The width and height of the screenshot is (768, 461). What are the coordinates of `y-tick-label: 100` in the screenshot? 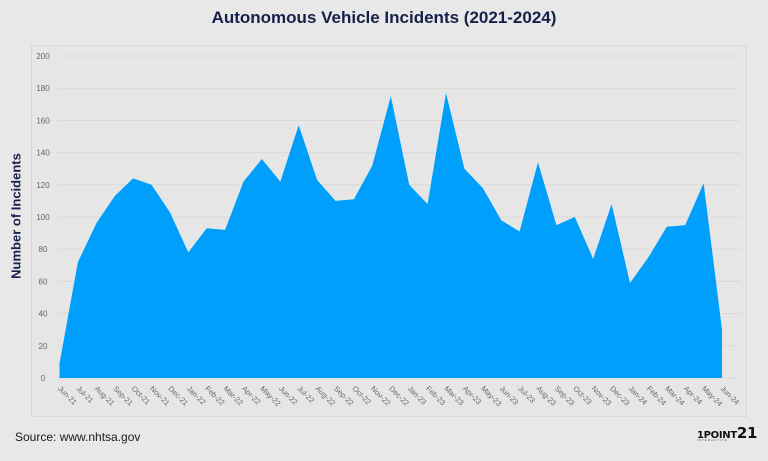 It's located at (43, 217).